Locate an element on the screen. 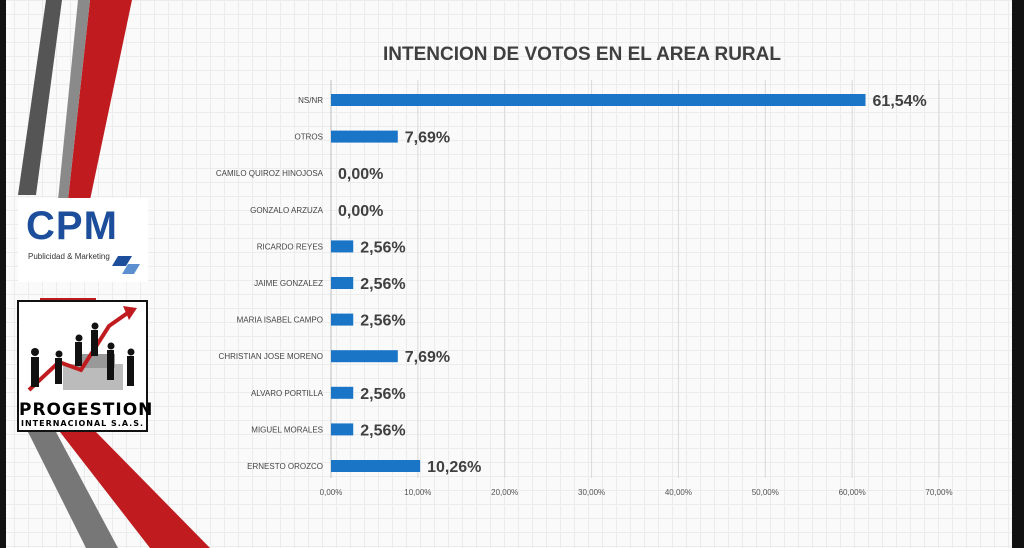  left-border is located at coordinates (3, 274).